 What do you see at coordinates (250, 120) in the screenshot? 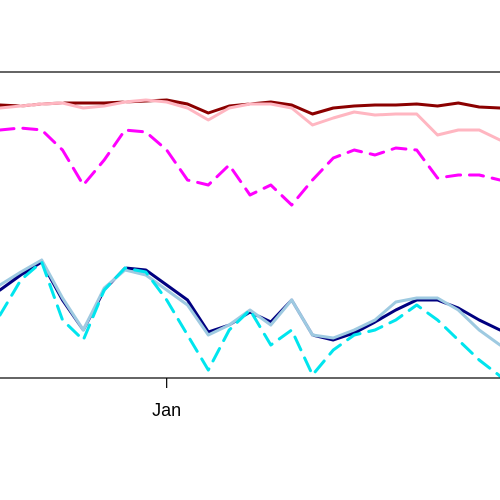
I see `series-line` at bounding box center [250, 120].